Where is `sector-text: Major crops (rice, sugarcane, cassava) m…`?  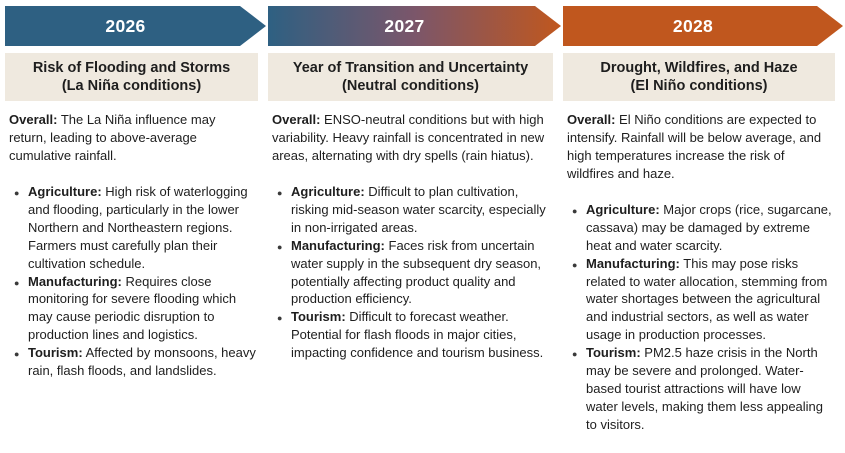
sector-text: Major crops (rice, sugarcane, cassava) m… is located at coordinates (709, 227).